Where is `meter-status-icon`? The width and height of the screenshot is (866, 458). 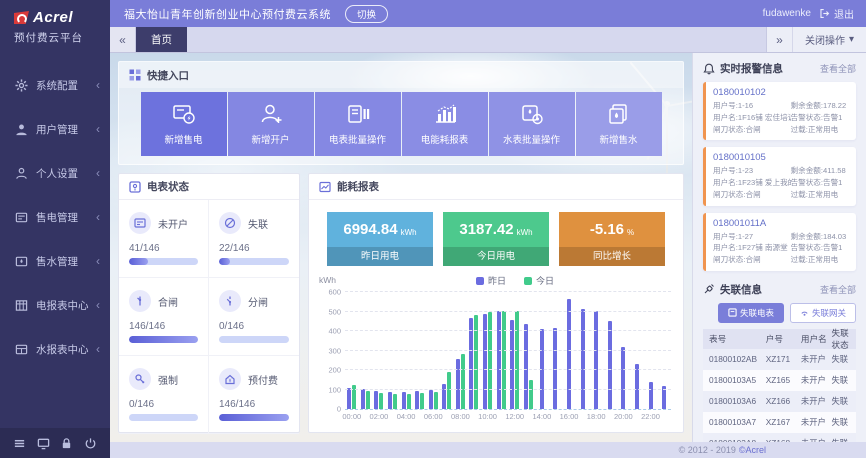
meter-status-icon is located at coordinates (135, 186).